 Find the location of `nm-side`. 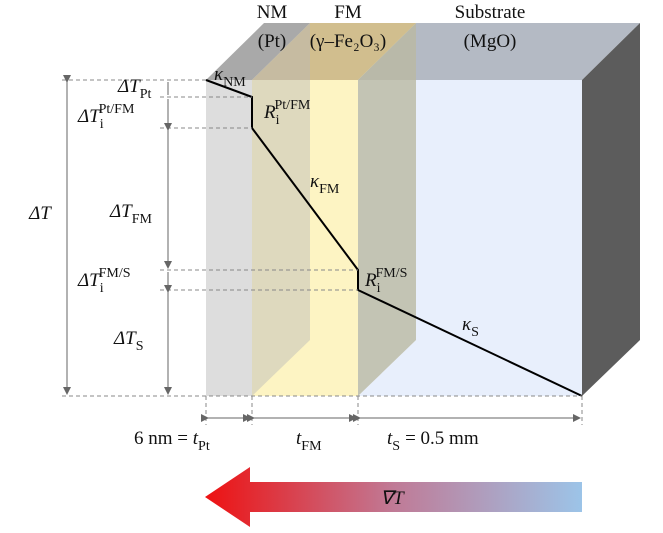

nm-side is located at coordinates (281, 209).